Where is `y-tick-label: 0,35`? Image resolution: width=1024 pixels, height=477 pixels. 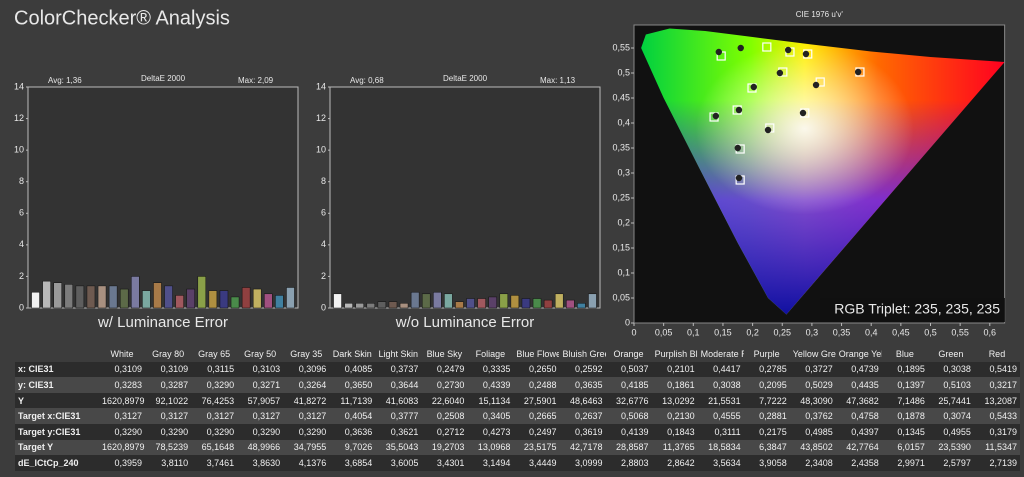
y-tick-label: 0,35 is located at coordinates (621, 147).